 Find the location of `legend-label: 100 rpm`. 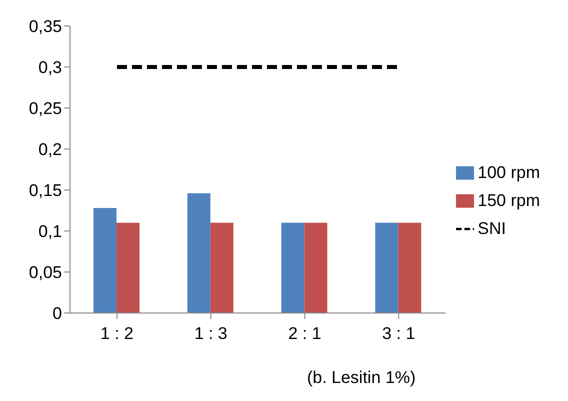

legend-label: 100 rpm is located at coordinates (509, 172).